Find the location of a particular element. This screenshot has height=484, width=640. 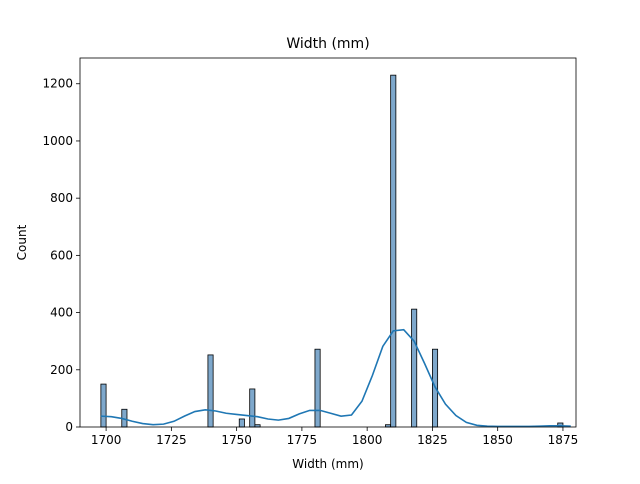

chart-title: Width (mm) is located at coordinates (327, 44).